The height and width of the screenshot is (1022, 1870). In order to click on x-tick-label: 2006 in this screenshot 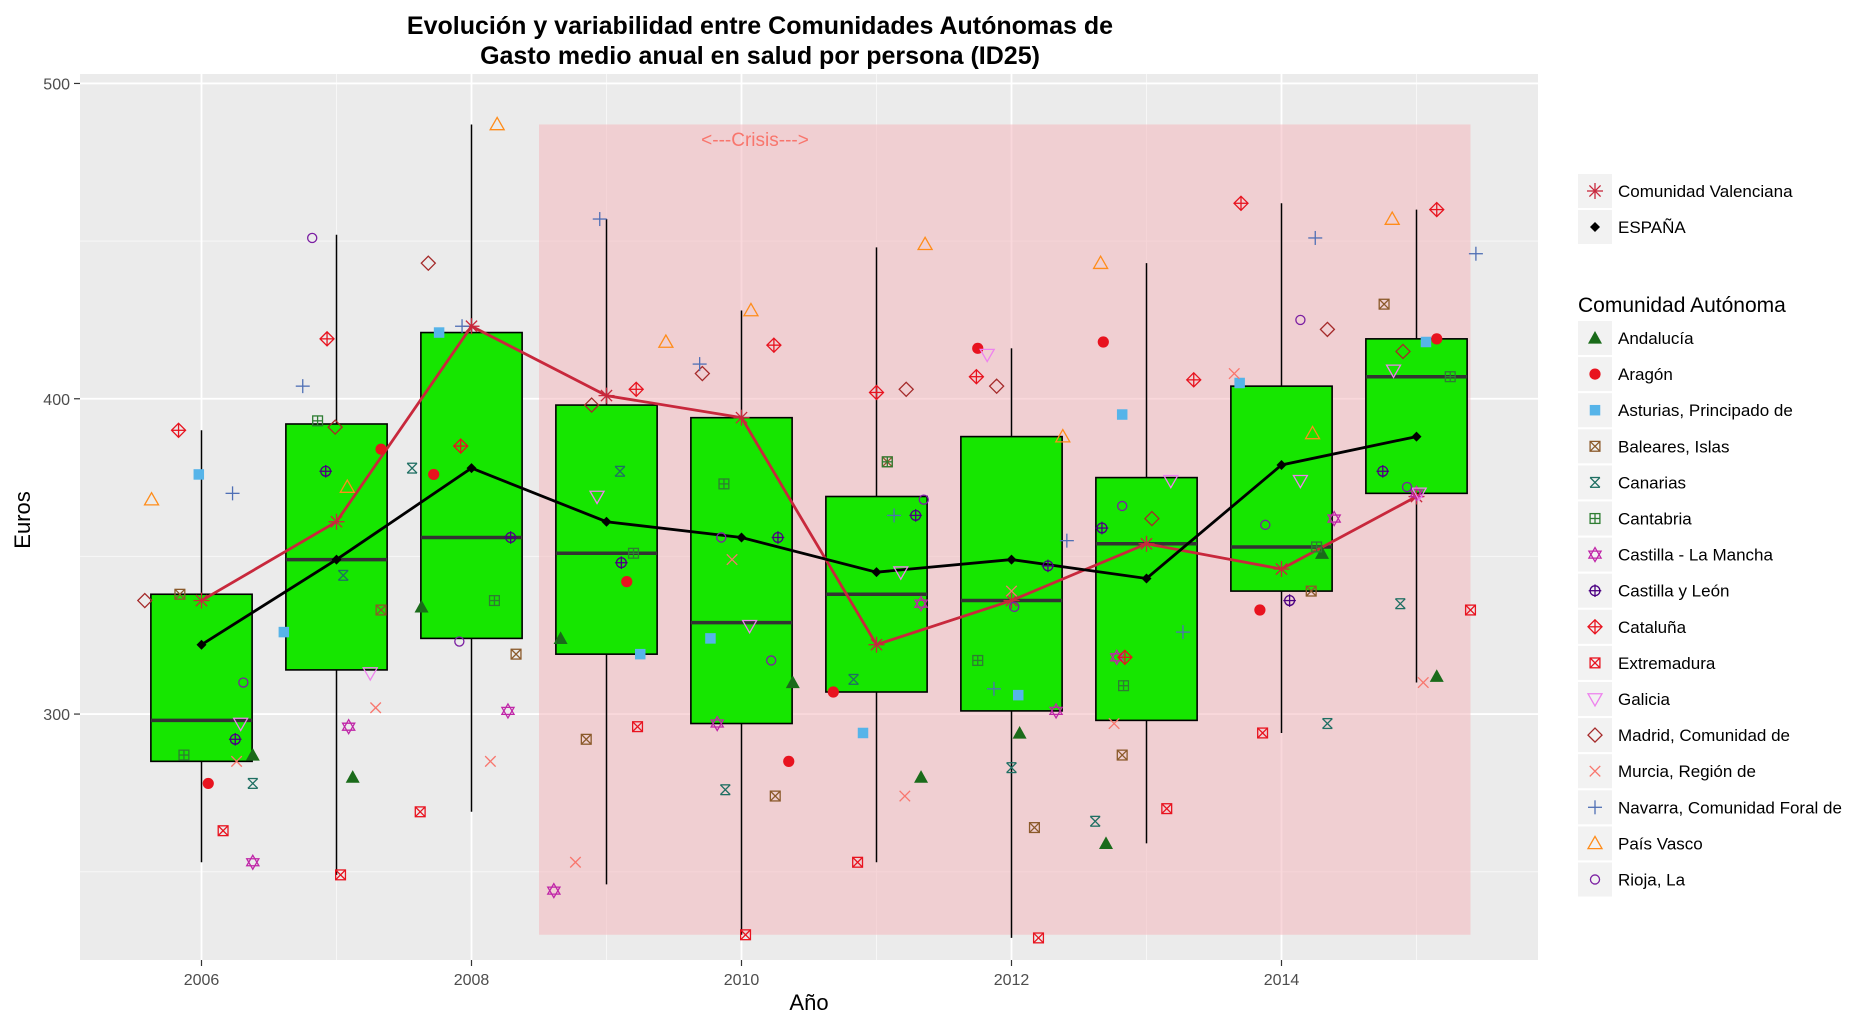, I will do `click(202, 980)`.